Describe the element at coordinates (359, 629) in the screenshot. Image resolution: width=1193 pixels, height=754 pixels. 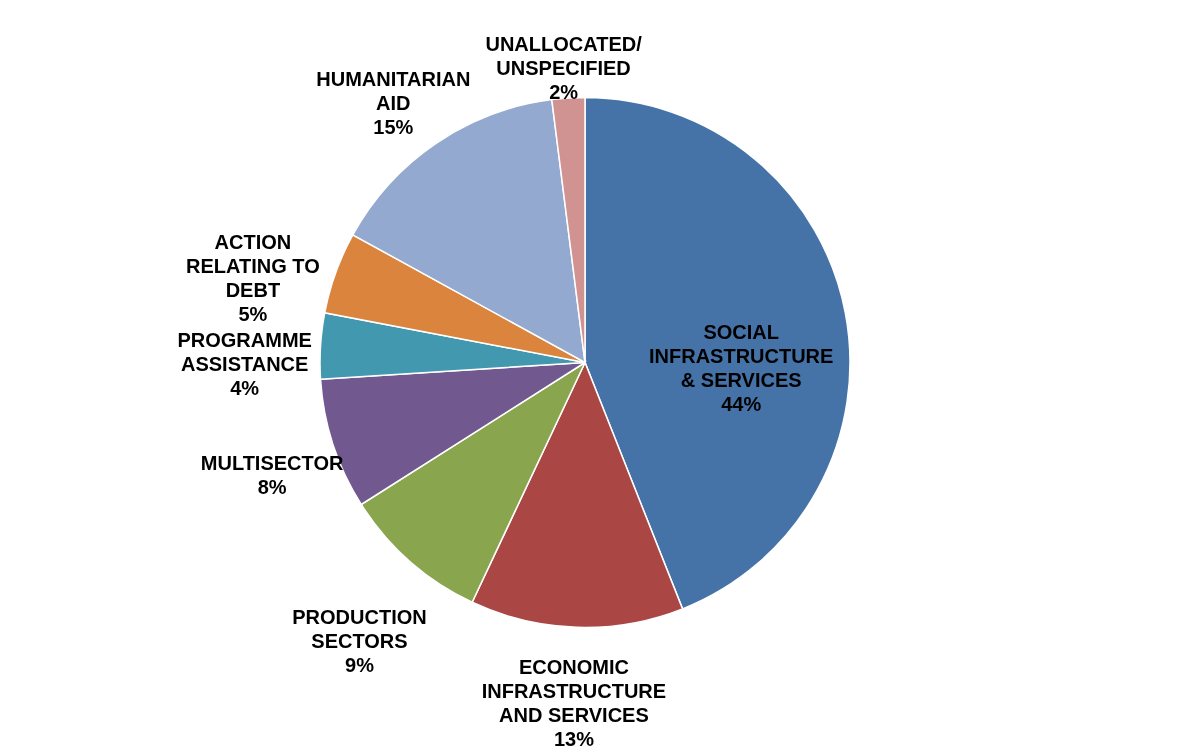
I see `slice-label: PRODUCTION SECTORS` at that location.